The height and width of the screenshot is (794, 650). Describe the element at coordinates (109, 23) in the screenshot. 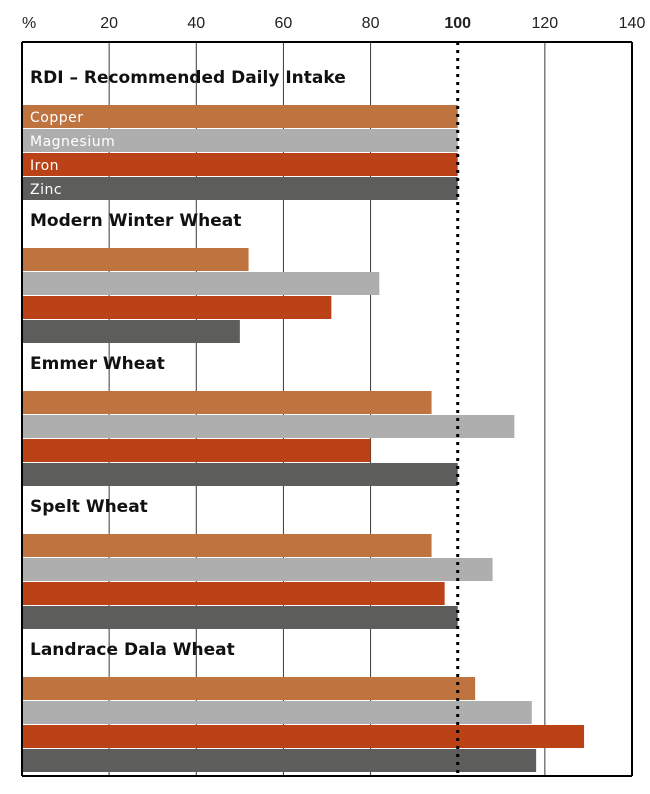

I see `x-tick-label-20: 20` at that location.